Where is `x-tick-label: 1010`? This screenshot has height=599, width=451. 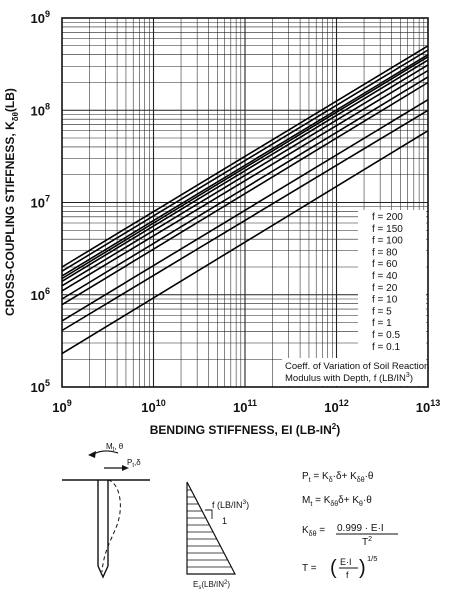
x-tick-label: 1010 is located at coordinates (153, 406).